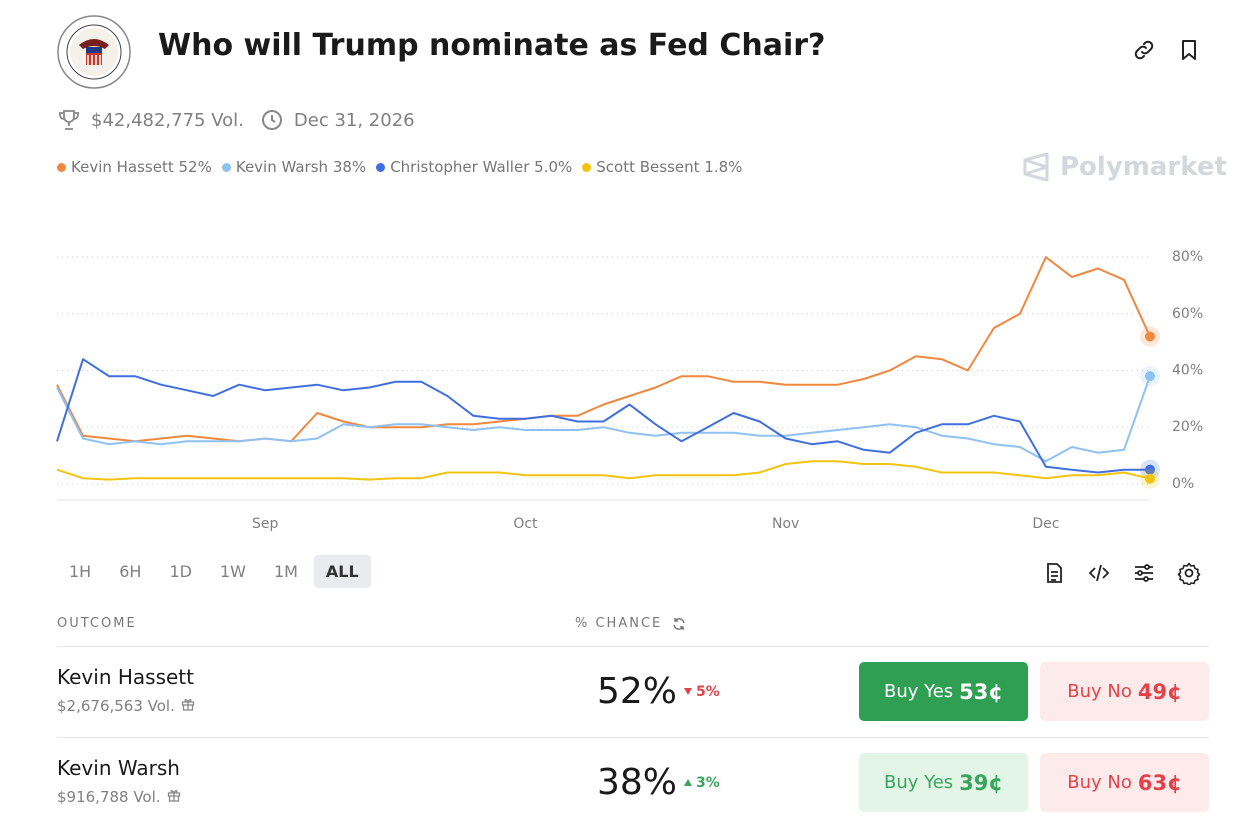  Describe the element at coordinates (69, 120) in the screenshot. I see `trophy-icon` at that location.